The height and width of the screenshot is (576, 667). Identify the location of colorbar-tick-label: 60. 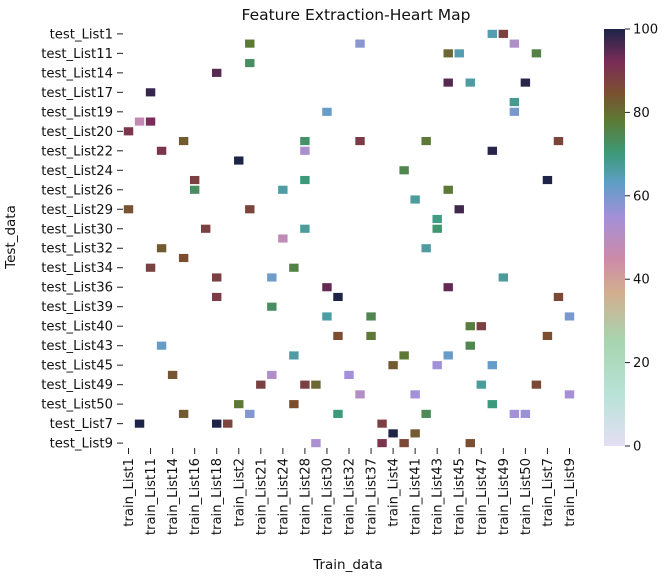
(641, 196).